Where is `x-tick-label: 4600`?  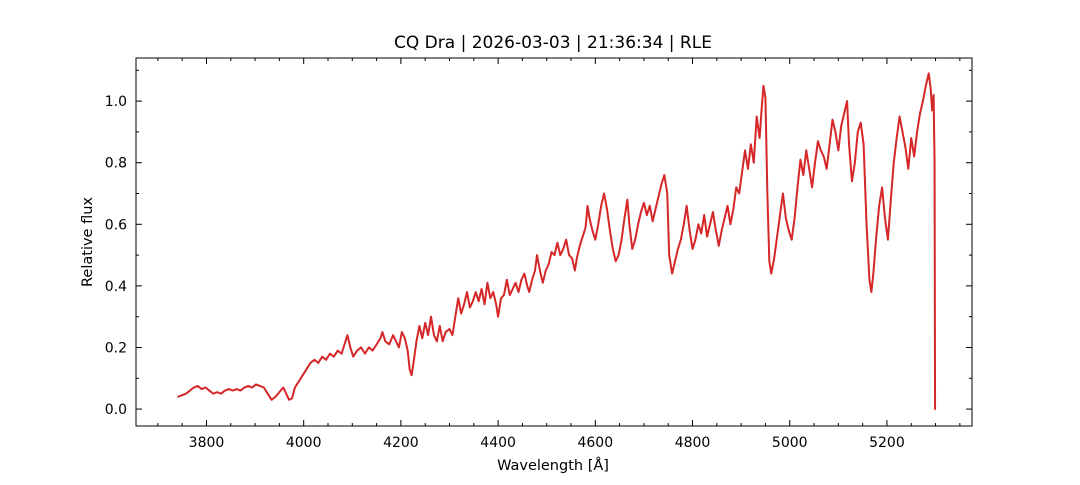 x-tick-label: 4600 is located at coordinates (595, 443).